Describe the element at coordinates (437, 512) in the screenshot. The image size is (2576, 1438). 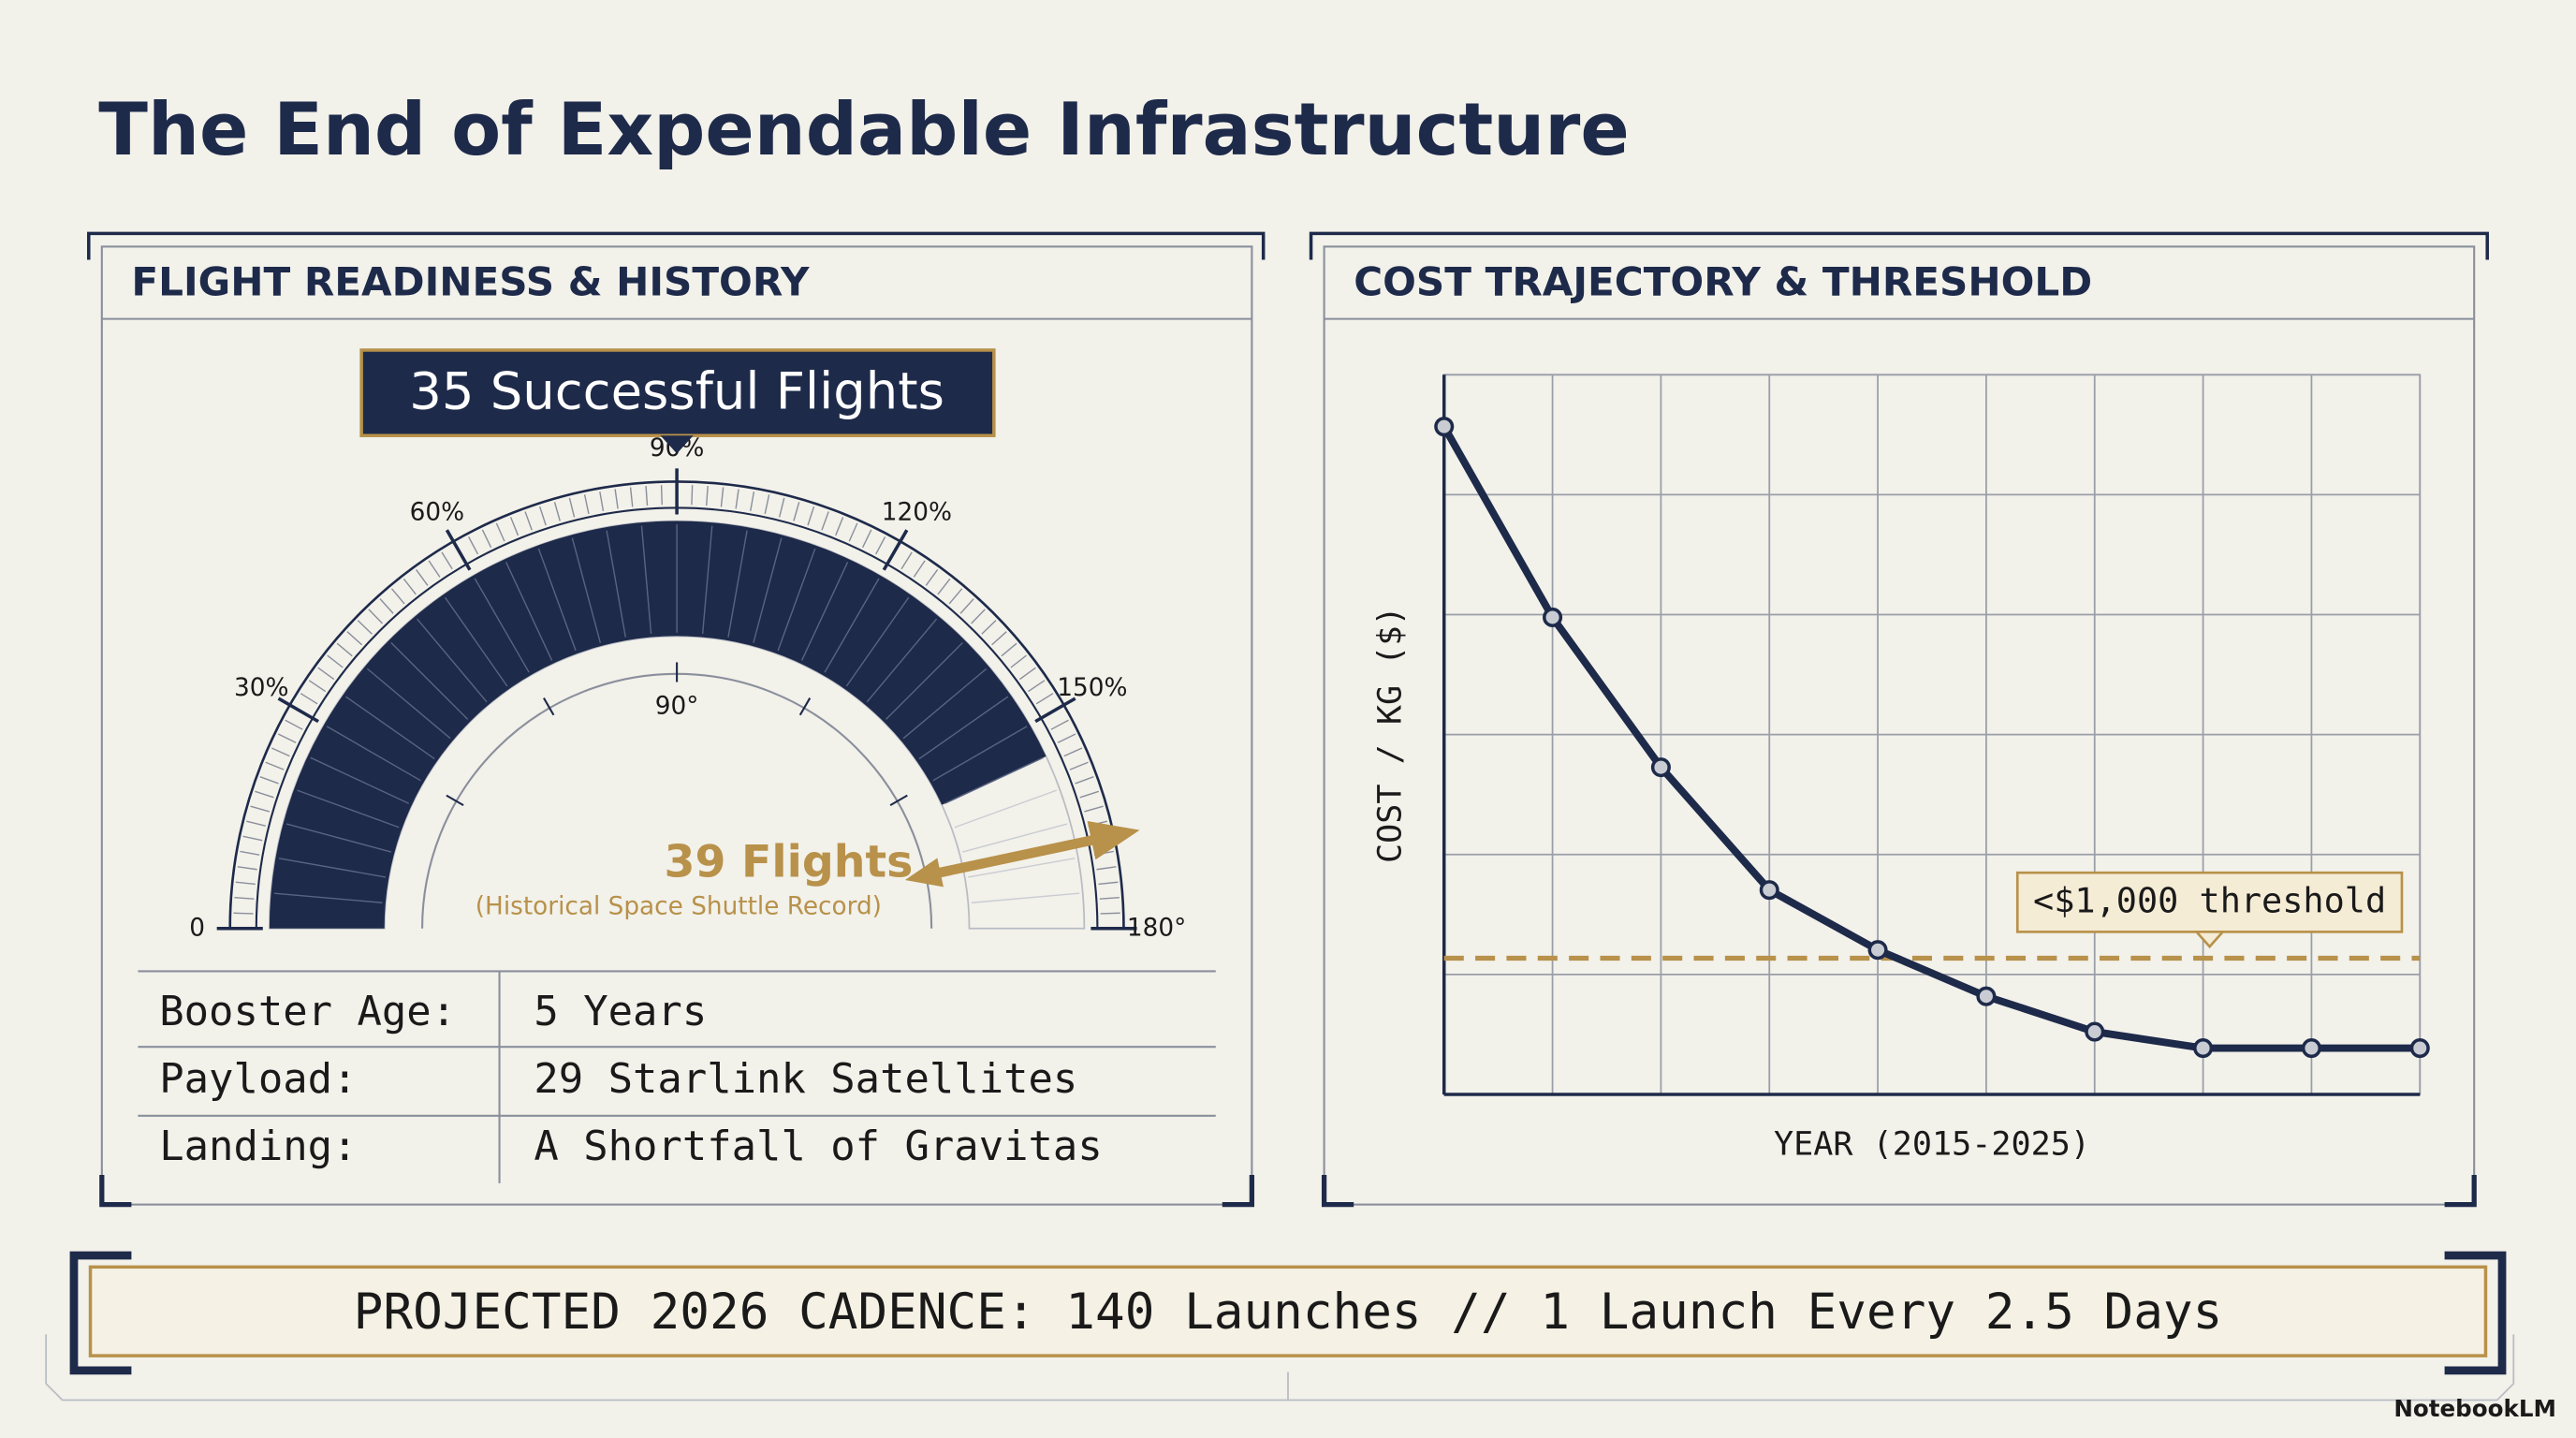
I see `gauge-tick-label: 60%` at that location.